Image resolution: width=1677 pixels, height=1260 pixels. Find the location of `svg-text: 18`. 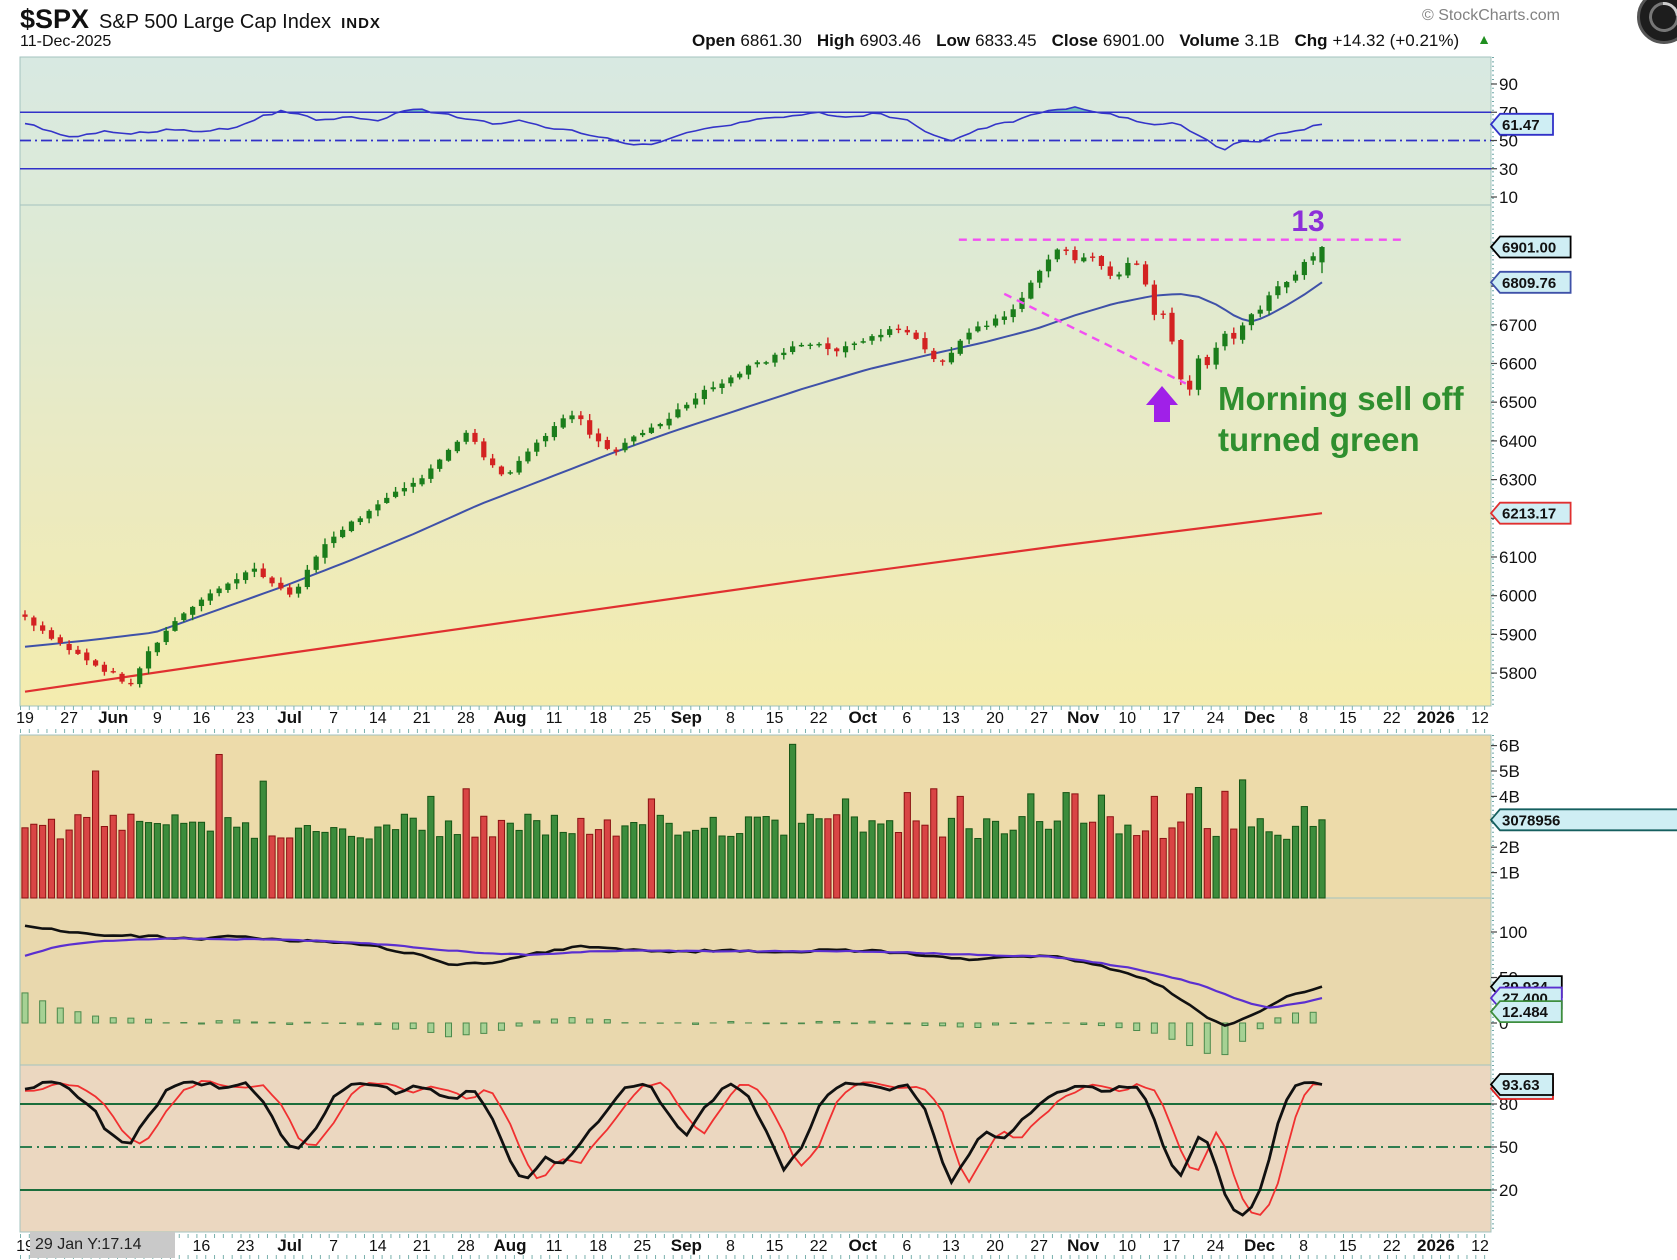

svg-text: 18 is located at coordinates (598, 718).